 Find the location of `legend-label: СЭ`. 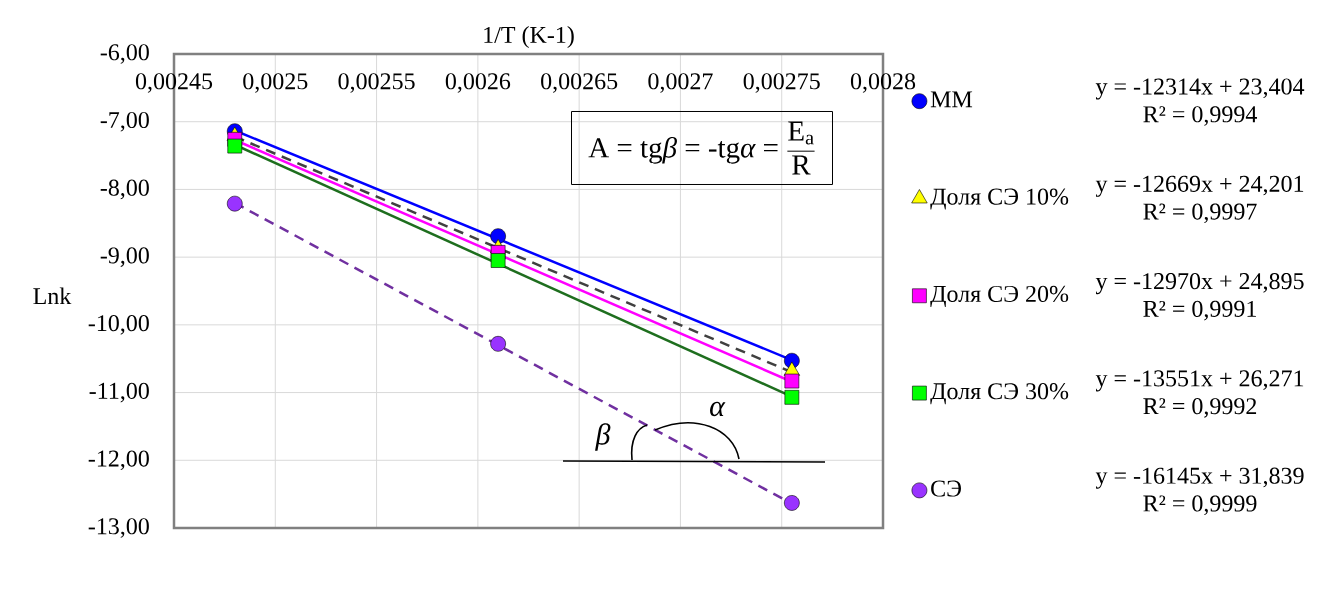

legend-label: СЭ is located at coordinates (946, 488).